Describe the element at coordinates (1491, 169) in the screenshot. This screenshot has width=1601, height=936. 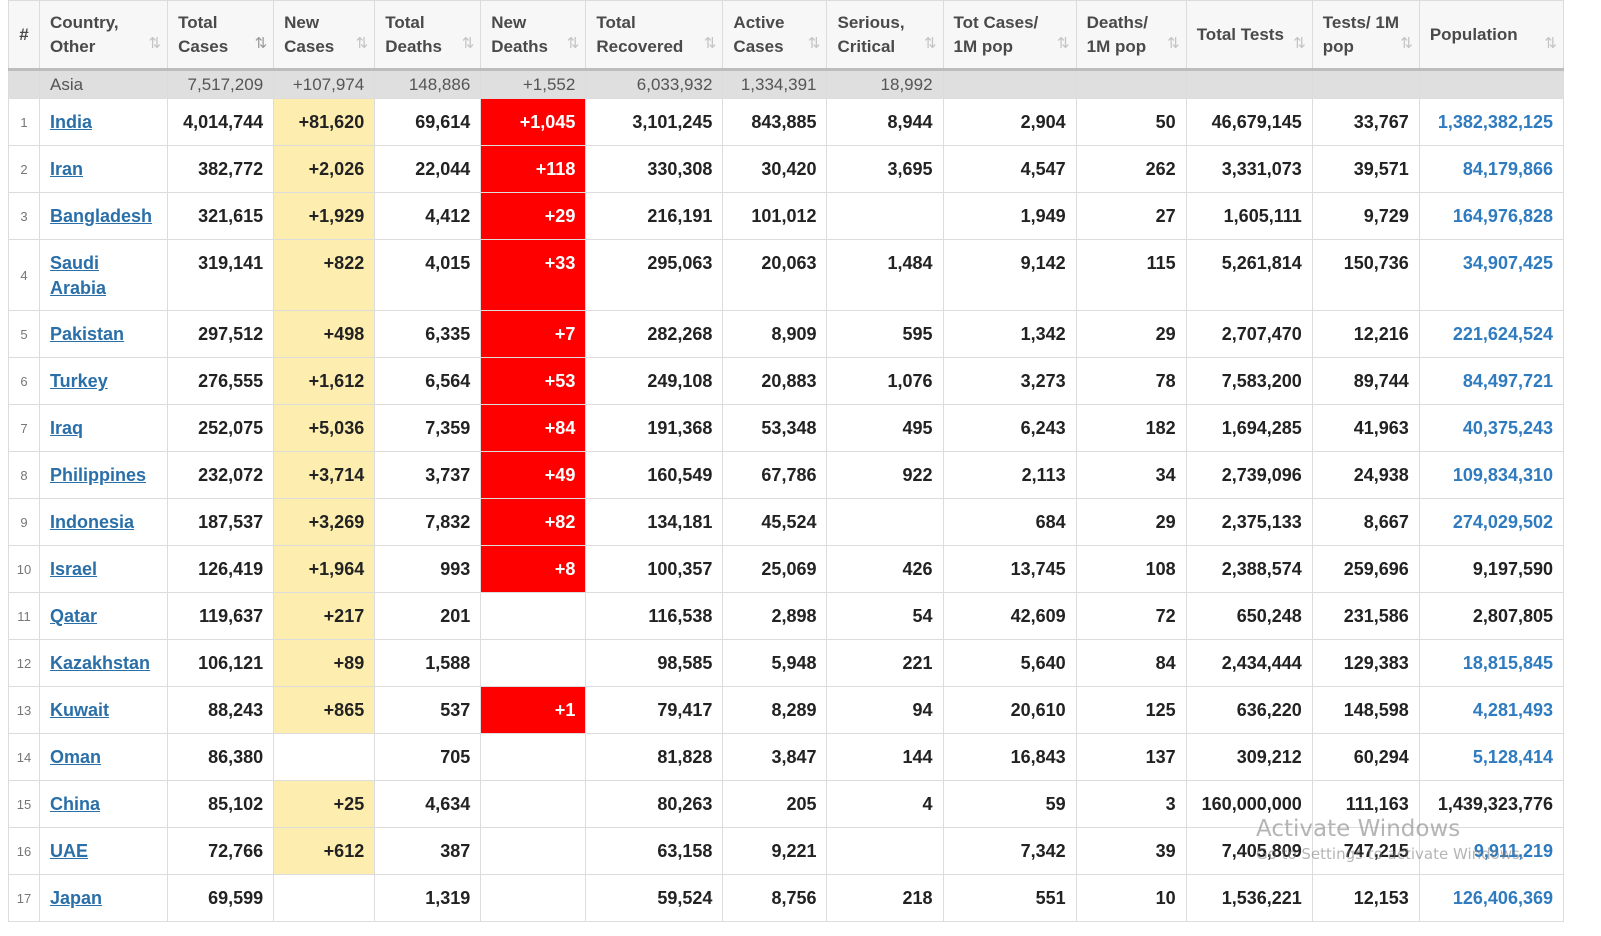
I see `population-link: 84,179,866` at that location.